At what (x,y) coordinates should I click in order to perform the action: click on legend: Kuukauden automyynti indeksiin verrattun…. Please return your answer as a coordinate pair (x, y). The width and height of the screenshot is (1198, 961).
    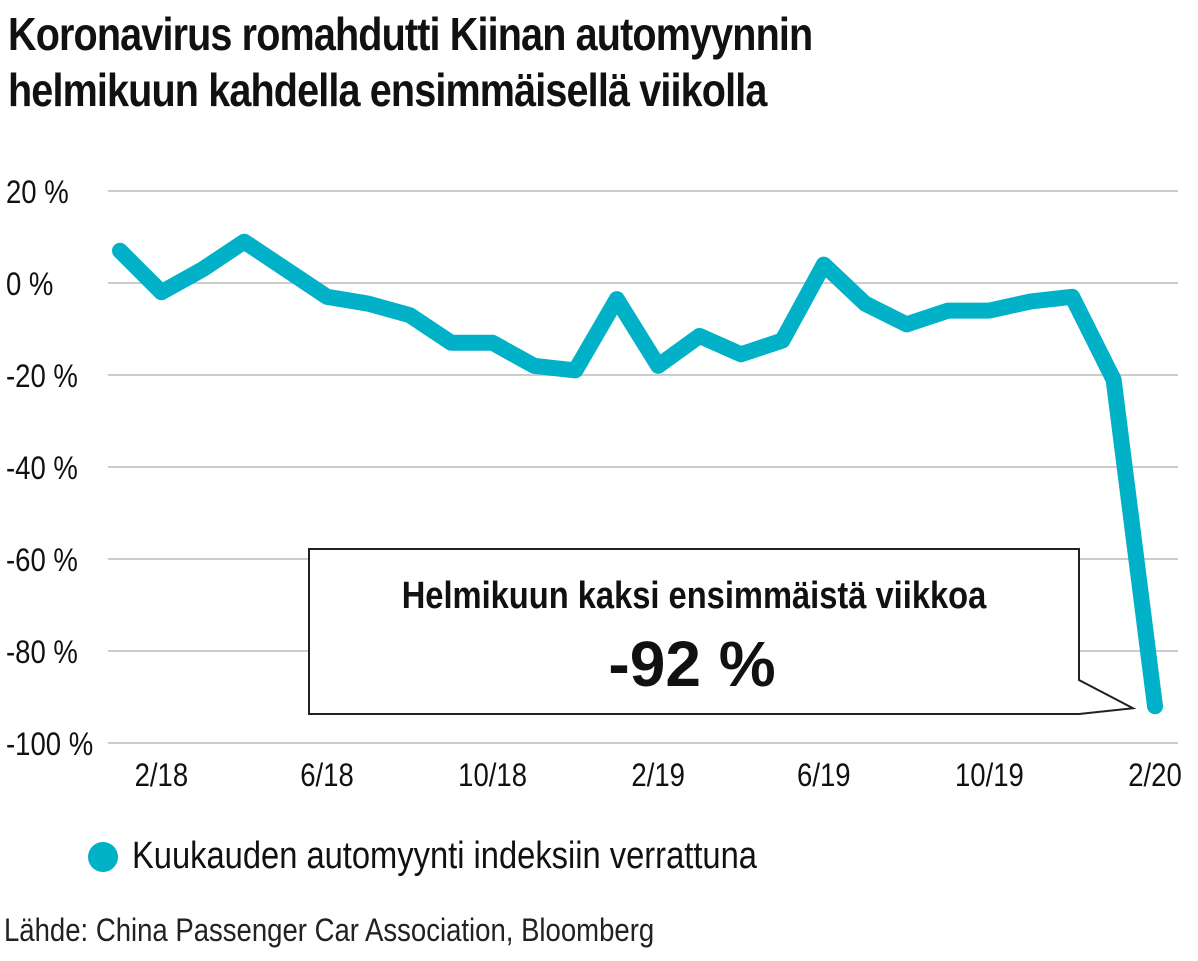
    Looking at the image, I should click on (473, 856).